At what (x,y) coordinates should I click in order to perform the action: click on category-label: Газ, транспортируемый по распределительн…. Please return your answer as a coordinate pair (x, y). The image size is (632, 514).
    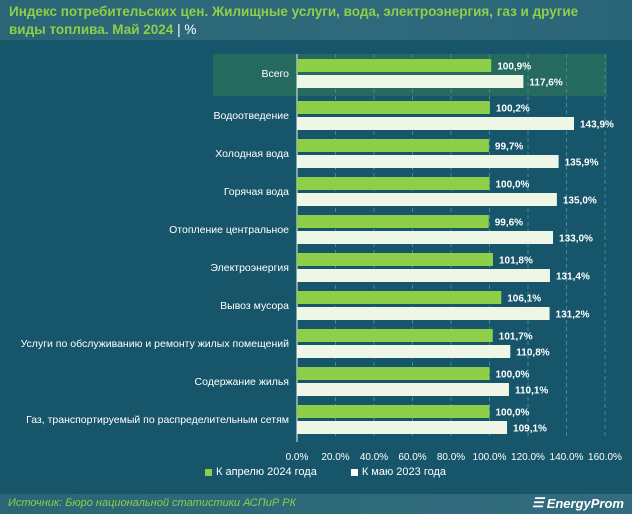
    Looking at the image, I should click on (157, 420).